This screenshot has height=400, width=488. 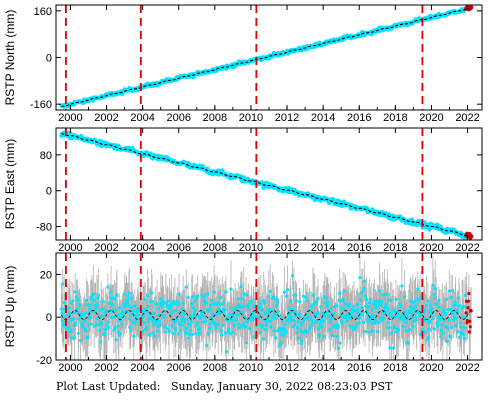 What do you see at coordinates (359, 118) in the screenshot?
I see `x-tick-label: 2016` at bounding box center [359, 118].